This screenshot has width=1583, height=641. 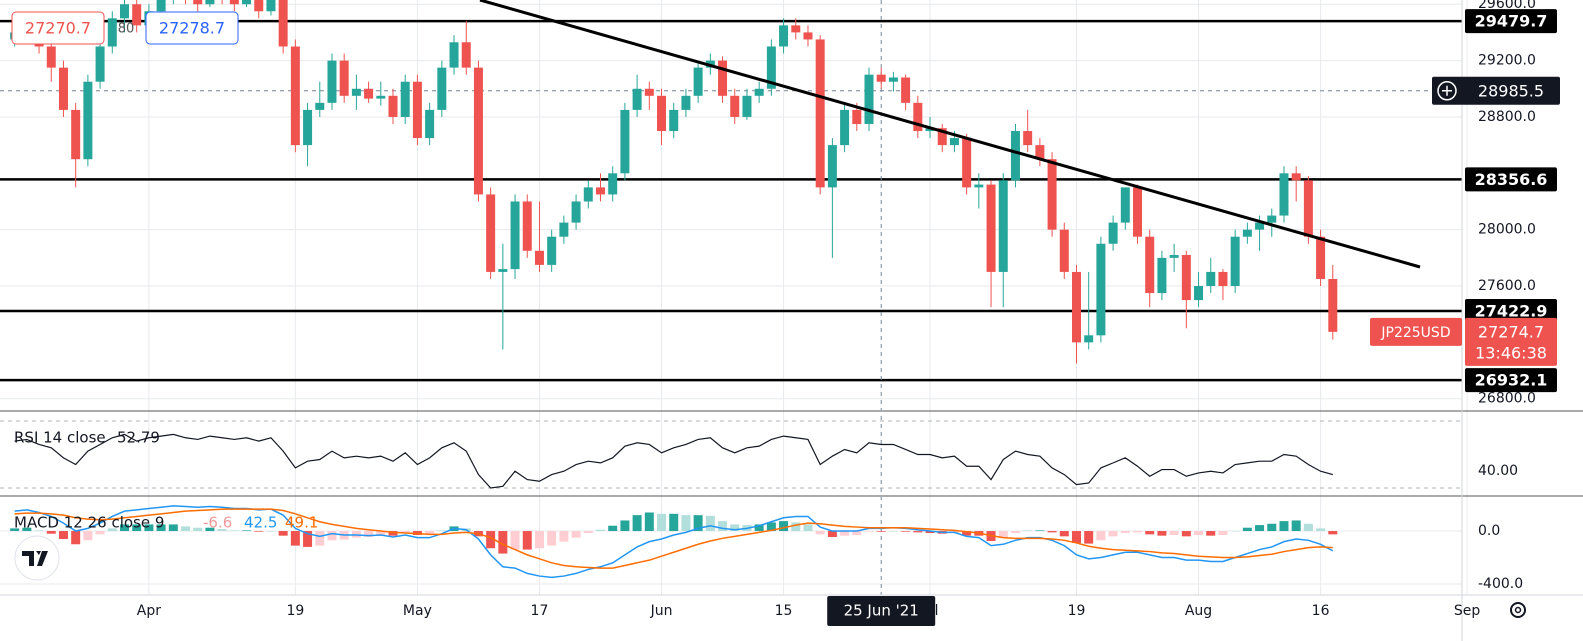 I want to click on countdown: 13:46:38, so click(x=1511, y=352).